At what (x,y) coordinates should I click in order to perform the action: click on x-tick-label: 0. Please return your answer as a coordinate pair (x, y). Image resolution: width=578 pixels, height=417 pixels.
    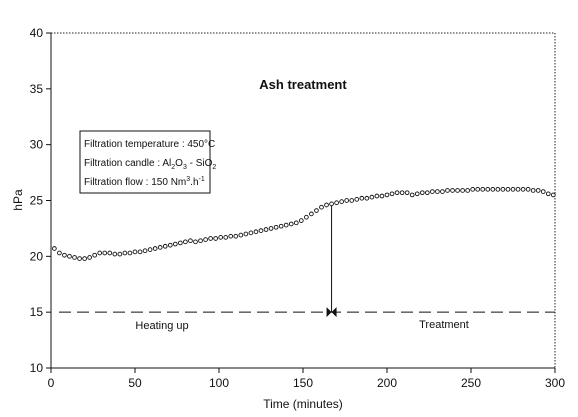
    Looking at the image, I should click on (51, 383).